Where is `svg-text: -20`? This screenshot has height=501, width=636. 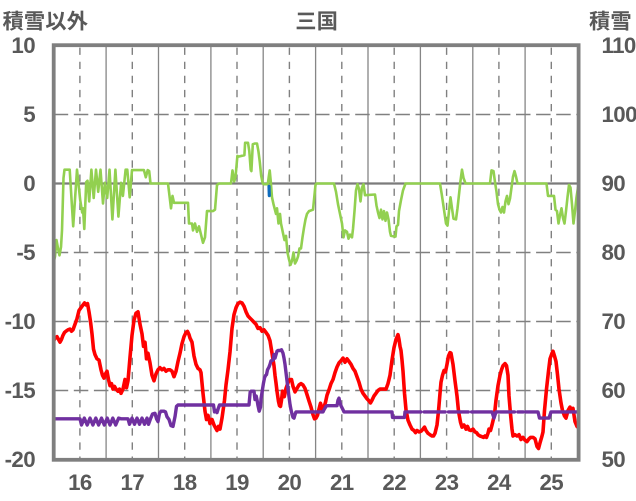
svg-text: -20 is located at coordinates (20, 459).